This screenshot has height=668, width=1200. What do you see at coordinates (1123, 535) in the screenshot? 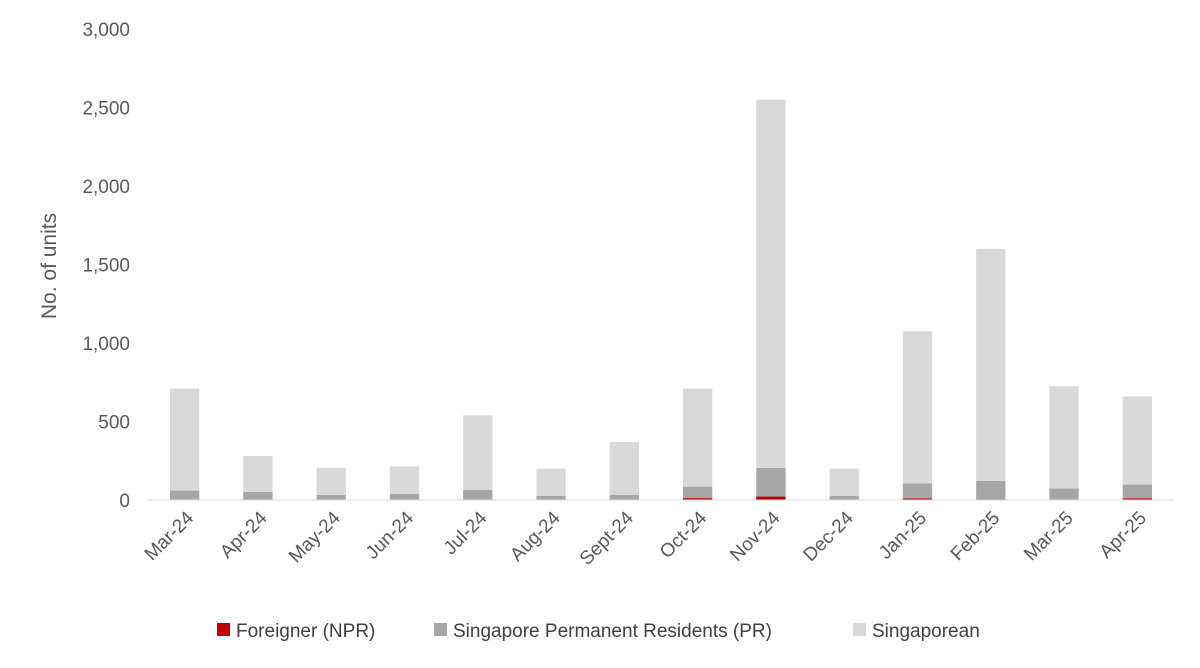
I see `x-tick-label: Apr-25` at bounding box center [1123, 535].